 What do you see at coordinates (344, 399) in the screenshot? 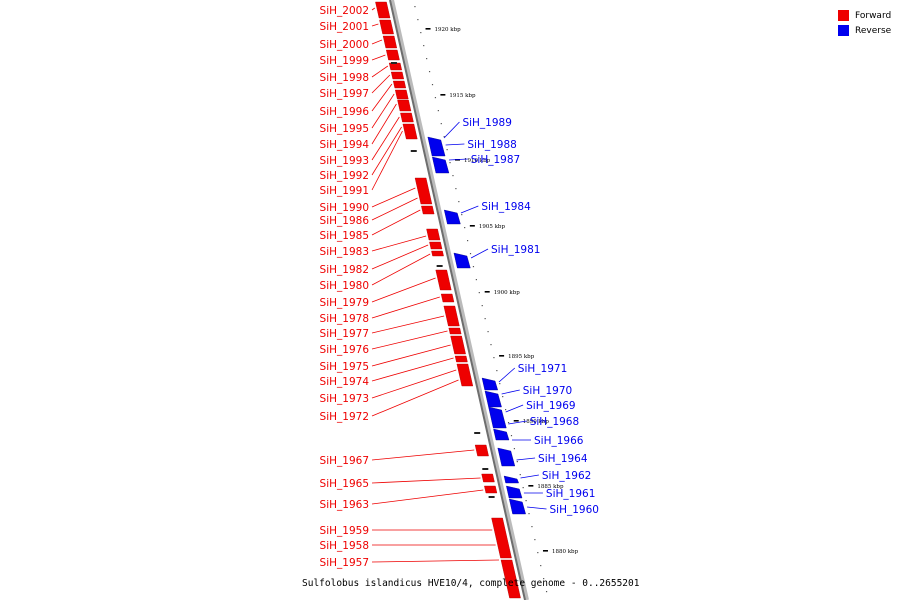
I see `forward-gene-label: SiH_1973` at bounding box center [344, 399].